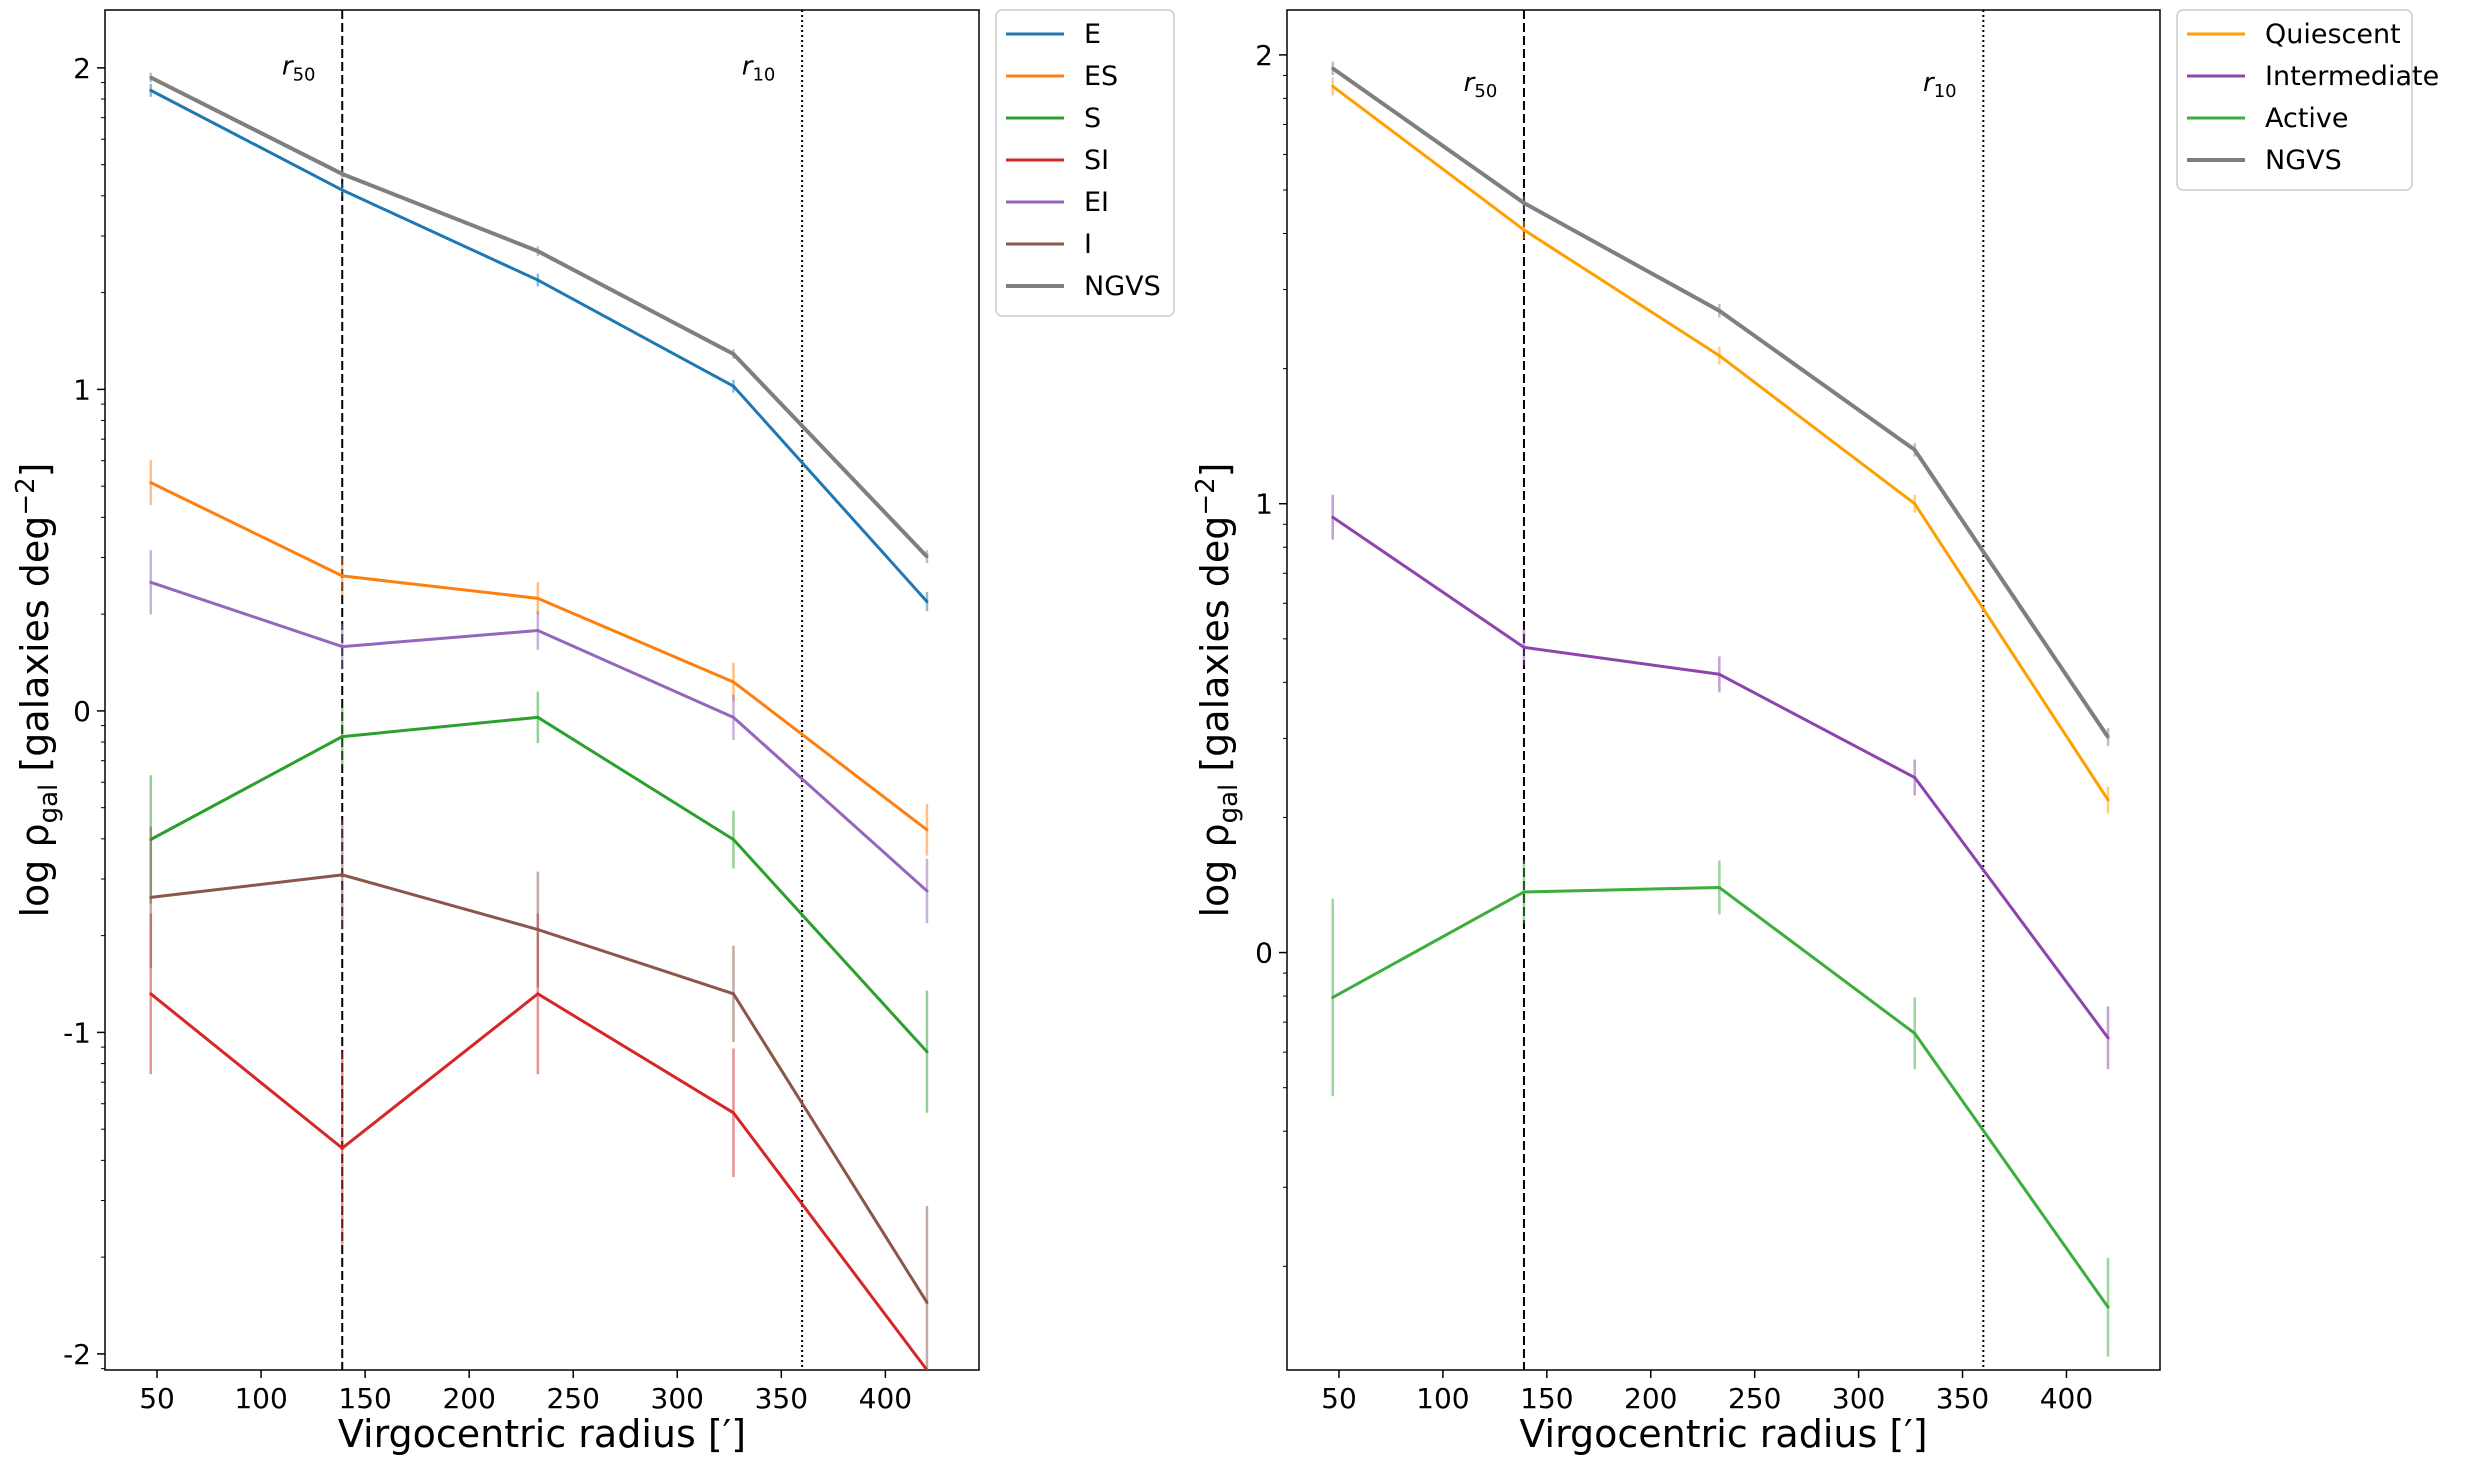  I want to click on legend-label: Quiescent, so click(2333, 34).